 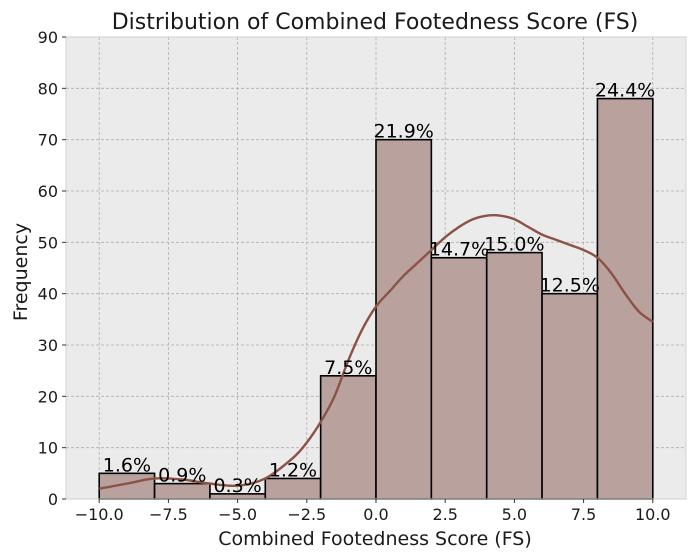 What do you see at coordinates (237, 486) in the screenshot?
I see `bar-value-label: 0.3%` at bounding box center [237, 486].